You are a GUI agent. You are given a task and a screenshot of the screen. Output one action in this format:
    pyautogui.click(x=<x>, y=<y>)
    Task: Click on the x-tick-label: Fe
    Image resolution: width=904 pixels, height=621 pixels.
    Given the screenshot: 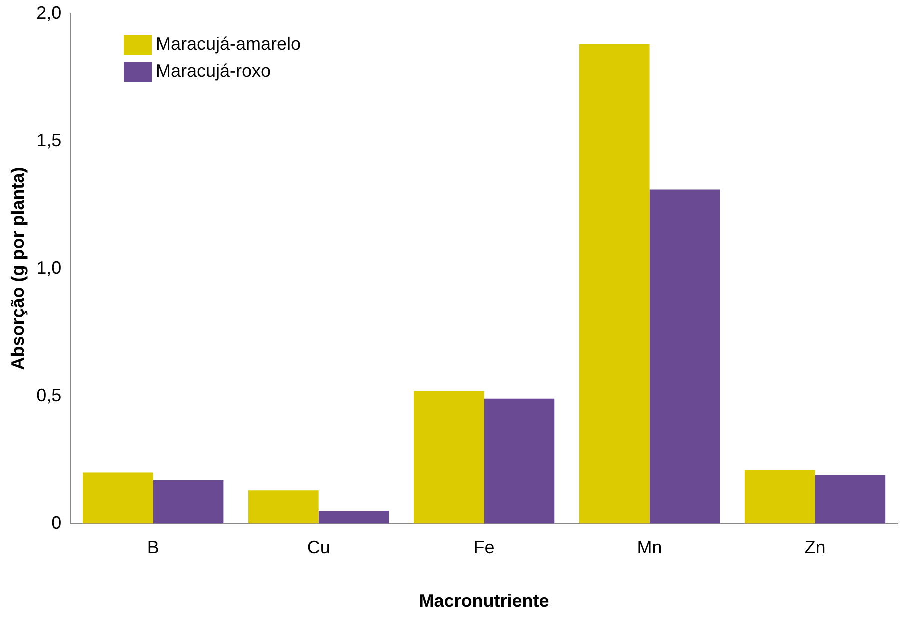 What is the action you would take?
    pyautogui.click(x=484, y=548)
    